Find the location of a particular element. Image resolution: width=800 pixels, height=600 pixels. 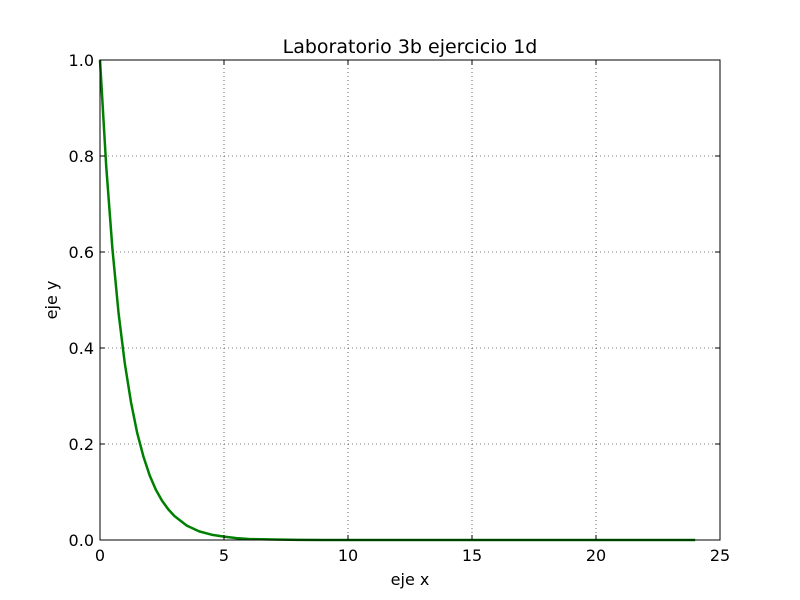

x-tick-labels: 0 5 10 15 20 25 is located at coordinates (412, 555).